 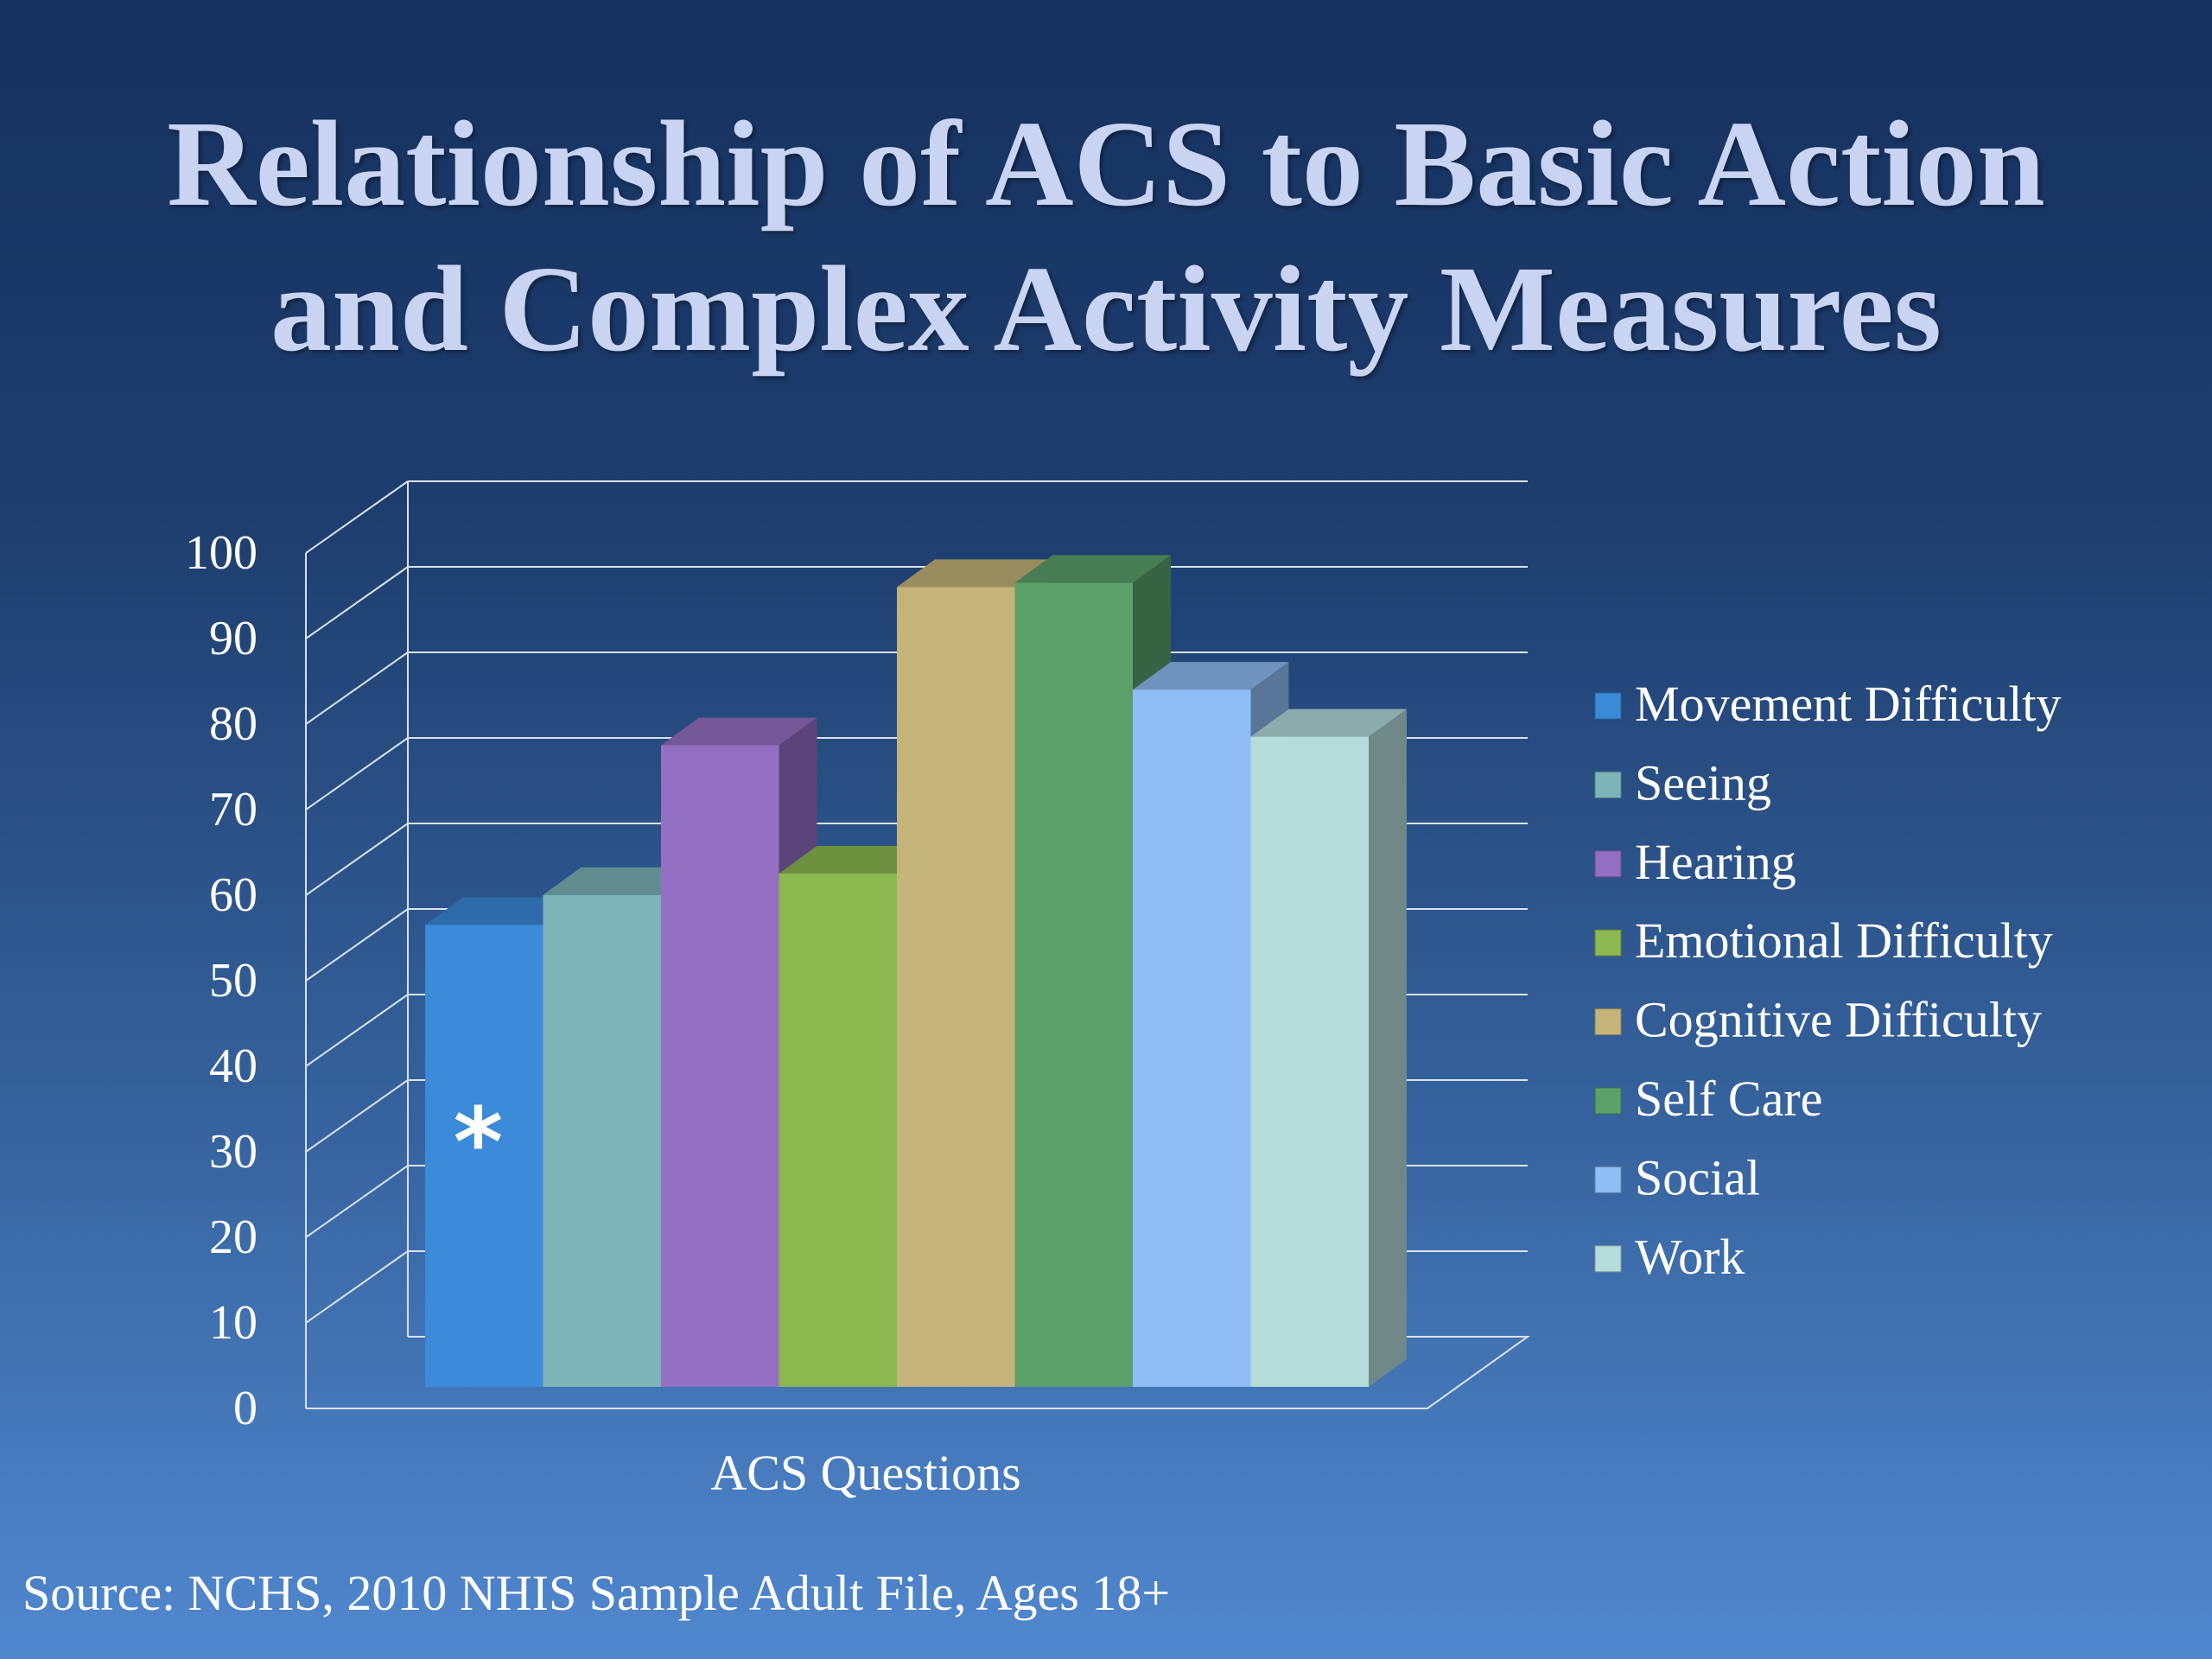 I want to click on legend-label: Work, so click(x=1690, y=1257).